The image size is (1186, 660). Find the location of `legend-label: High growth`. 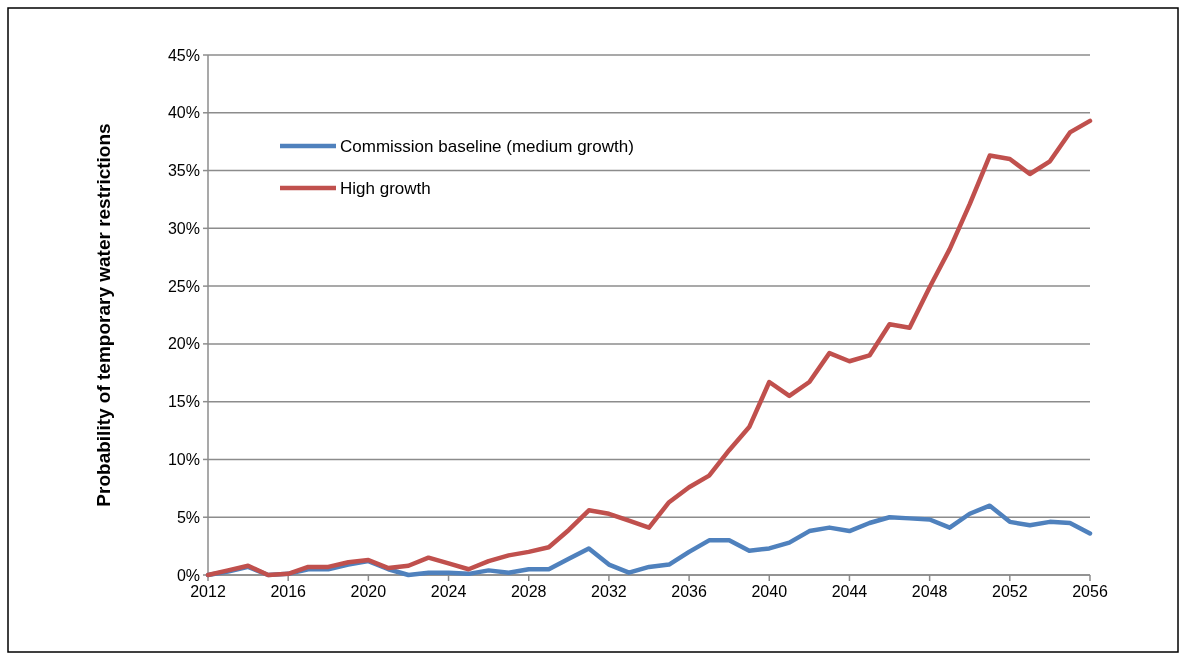

legend-label: High growth is located at coordinates (385, 188).